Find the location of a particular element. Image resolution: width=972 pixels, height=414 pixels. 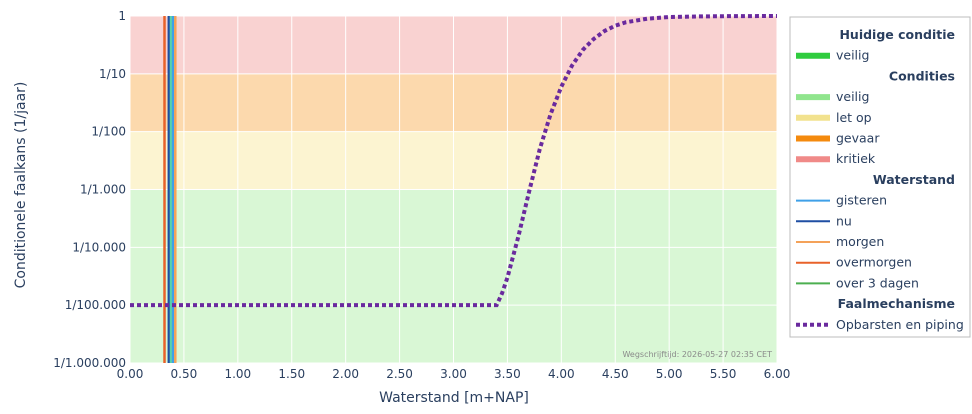

legend-group-title: Faalmechanisme is located at coordinates (896, 303).